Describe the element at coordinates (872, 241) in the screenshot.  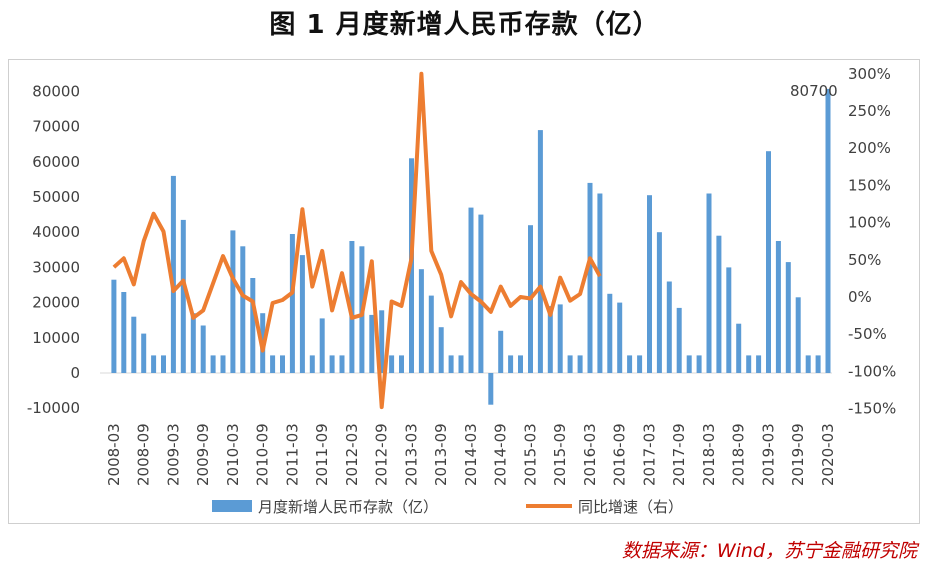
I see `y-axis-right: -150% -100% -50% 0% 50% 100% 150% 200% 250% 300%` at that location.